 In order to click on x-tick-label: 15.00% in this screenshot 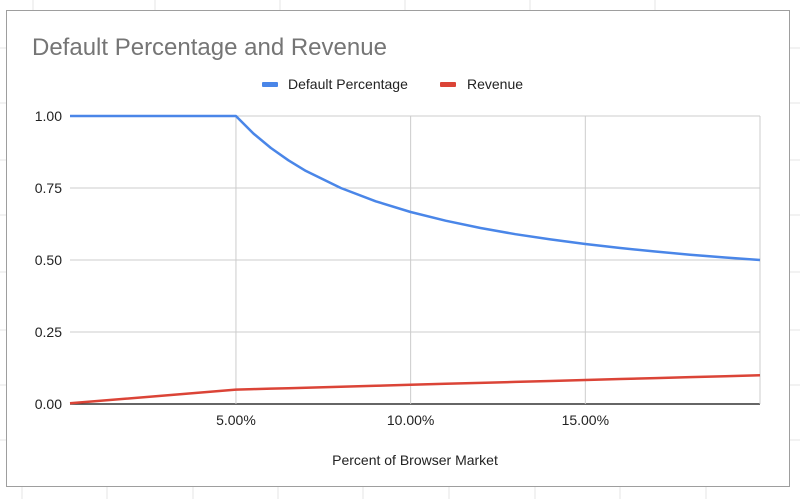, I will do `click(585, 420)`.